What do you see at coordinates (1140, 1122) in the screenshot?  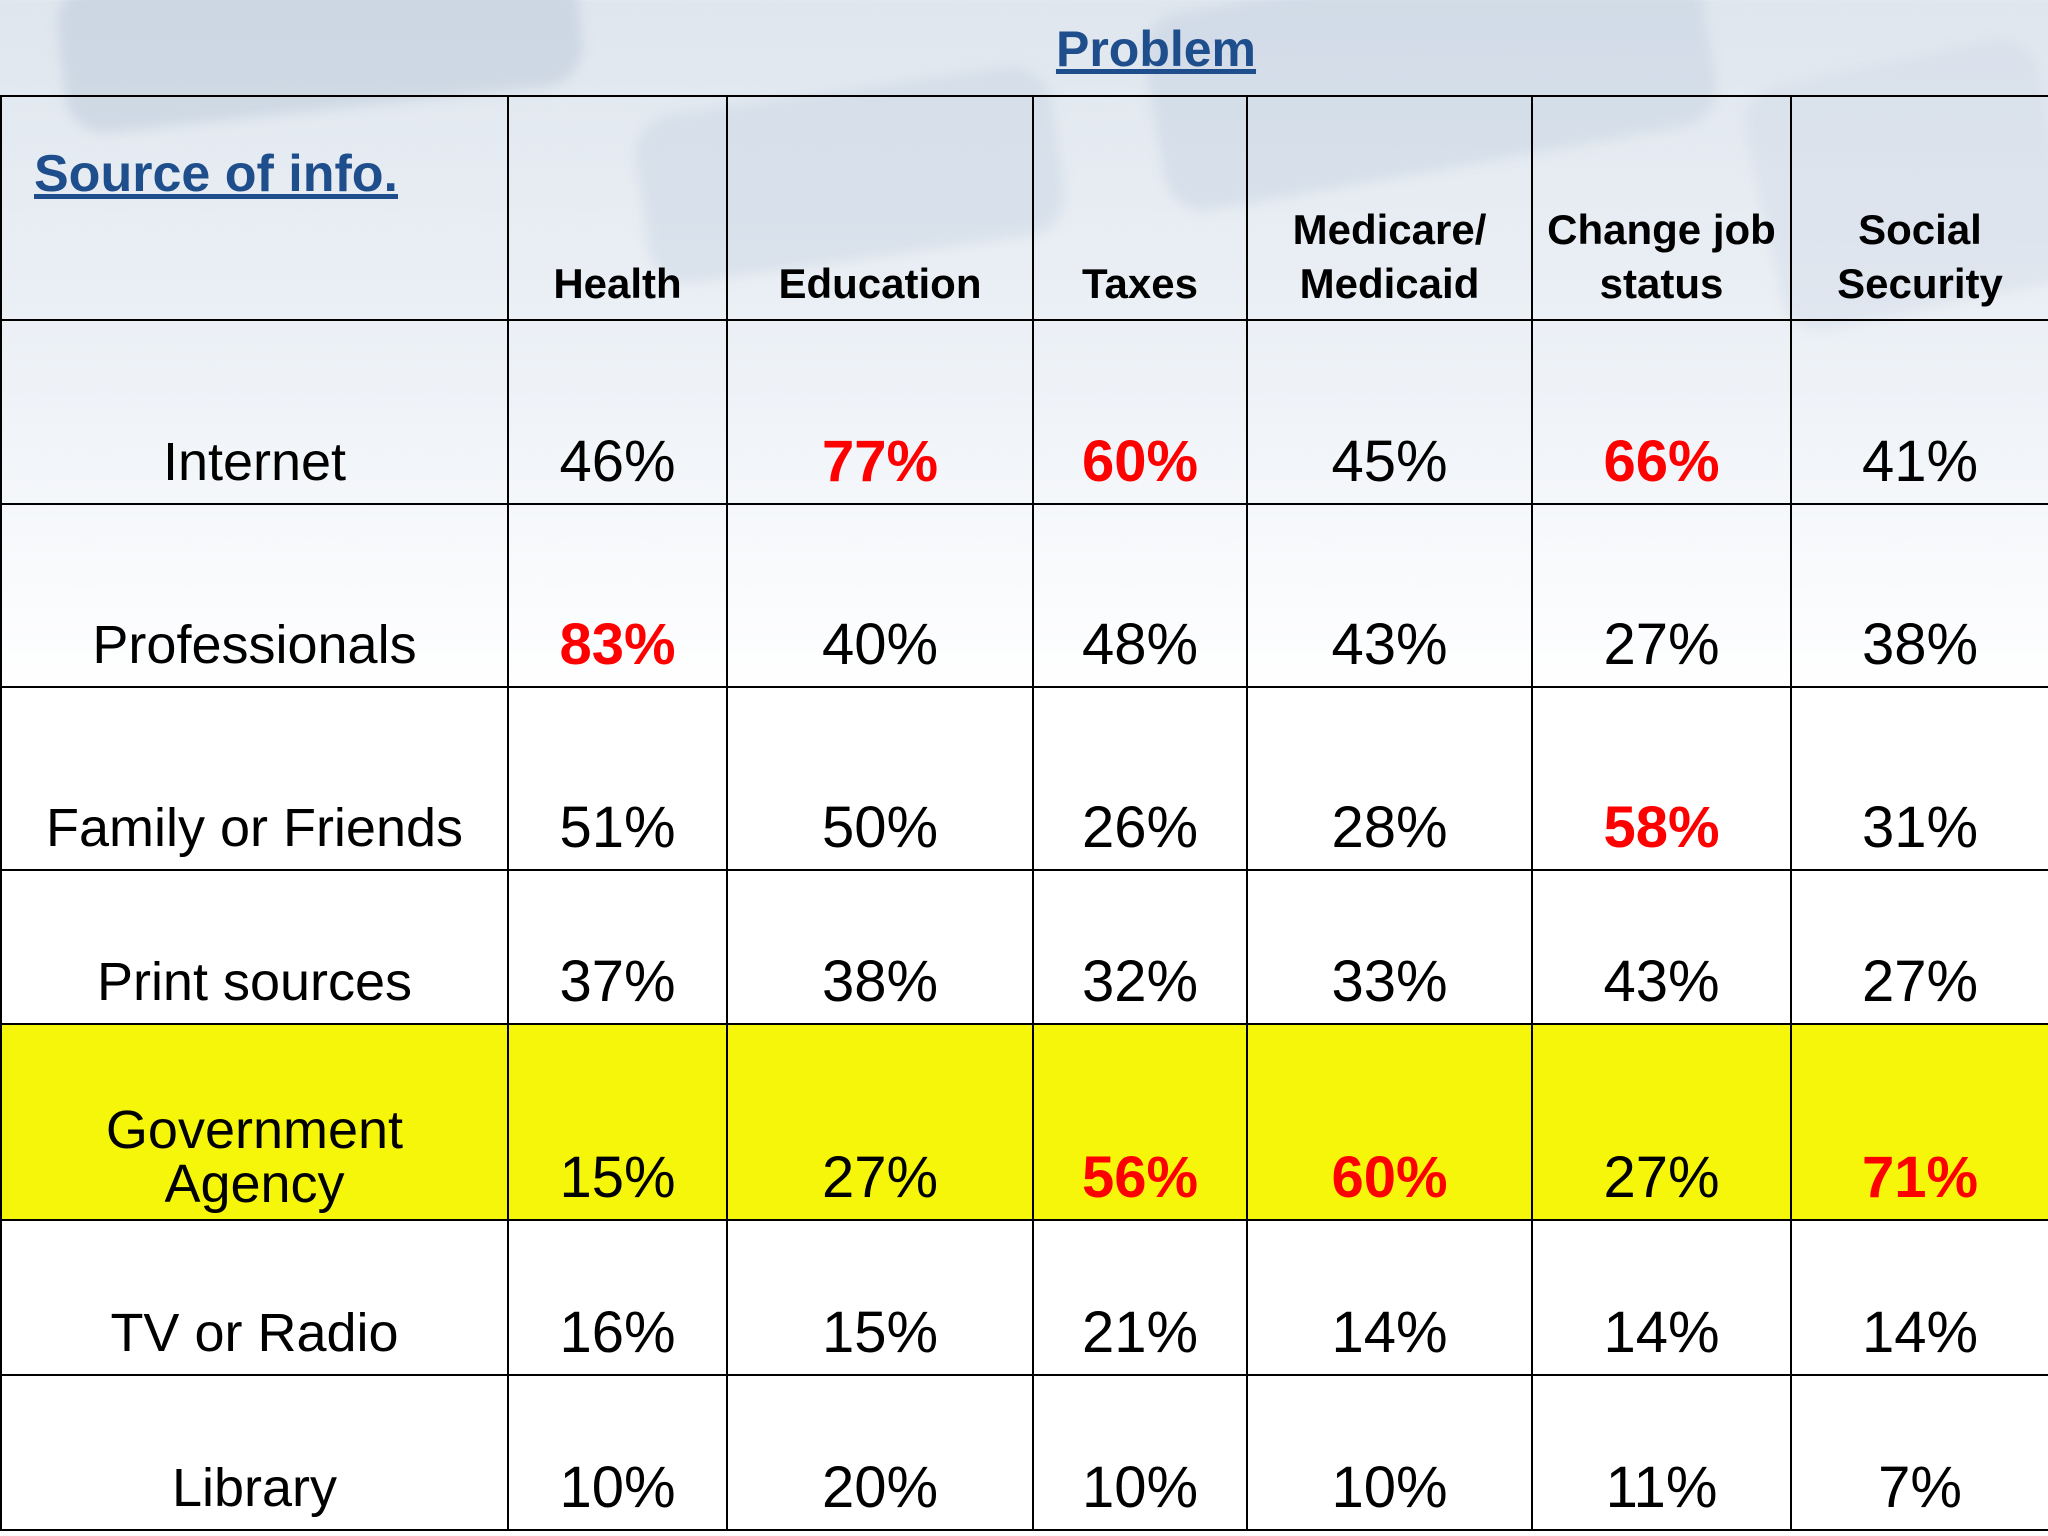 I see `value-cell: 56%` at bounding box center [1140, 1122].